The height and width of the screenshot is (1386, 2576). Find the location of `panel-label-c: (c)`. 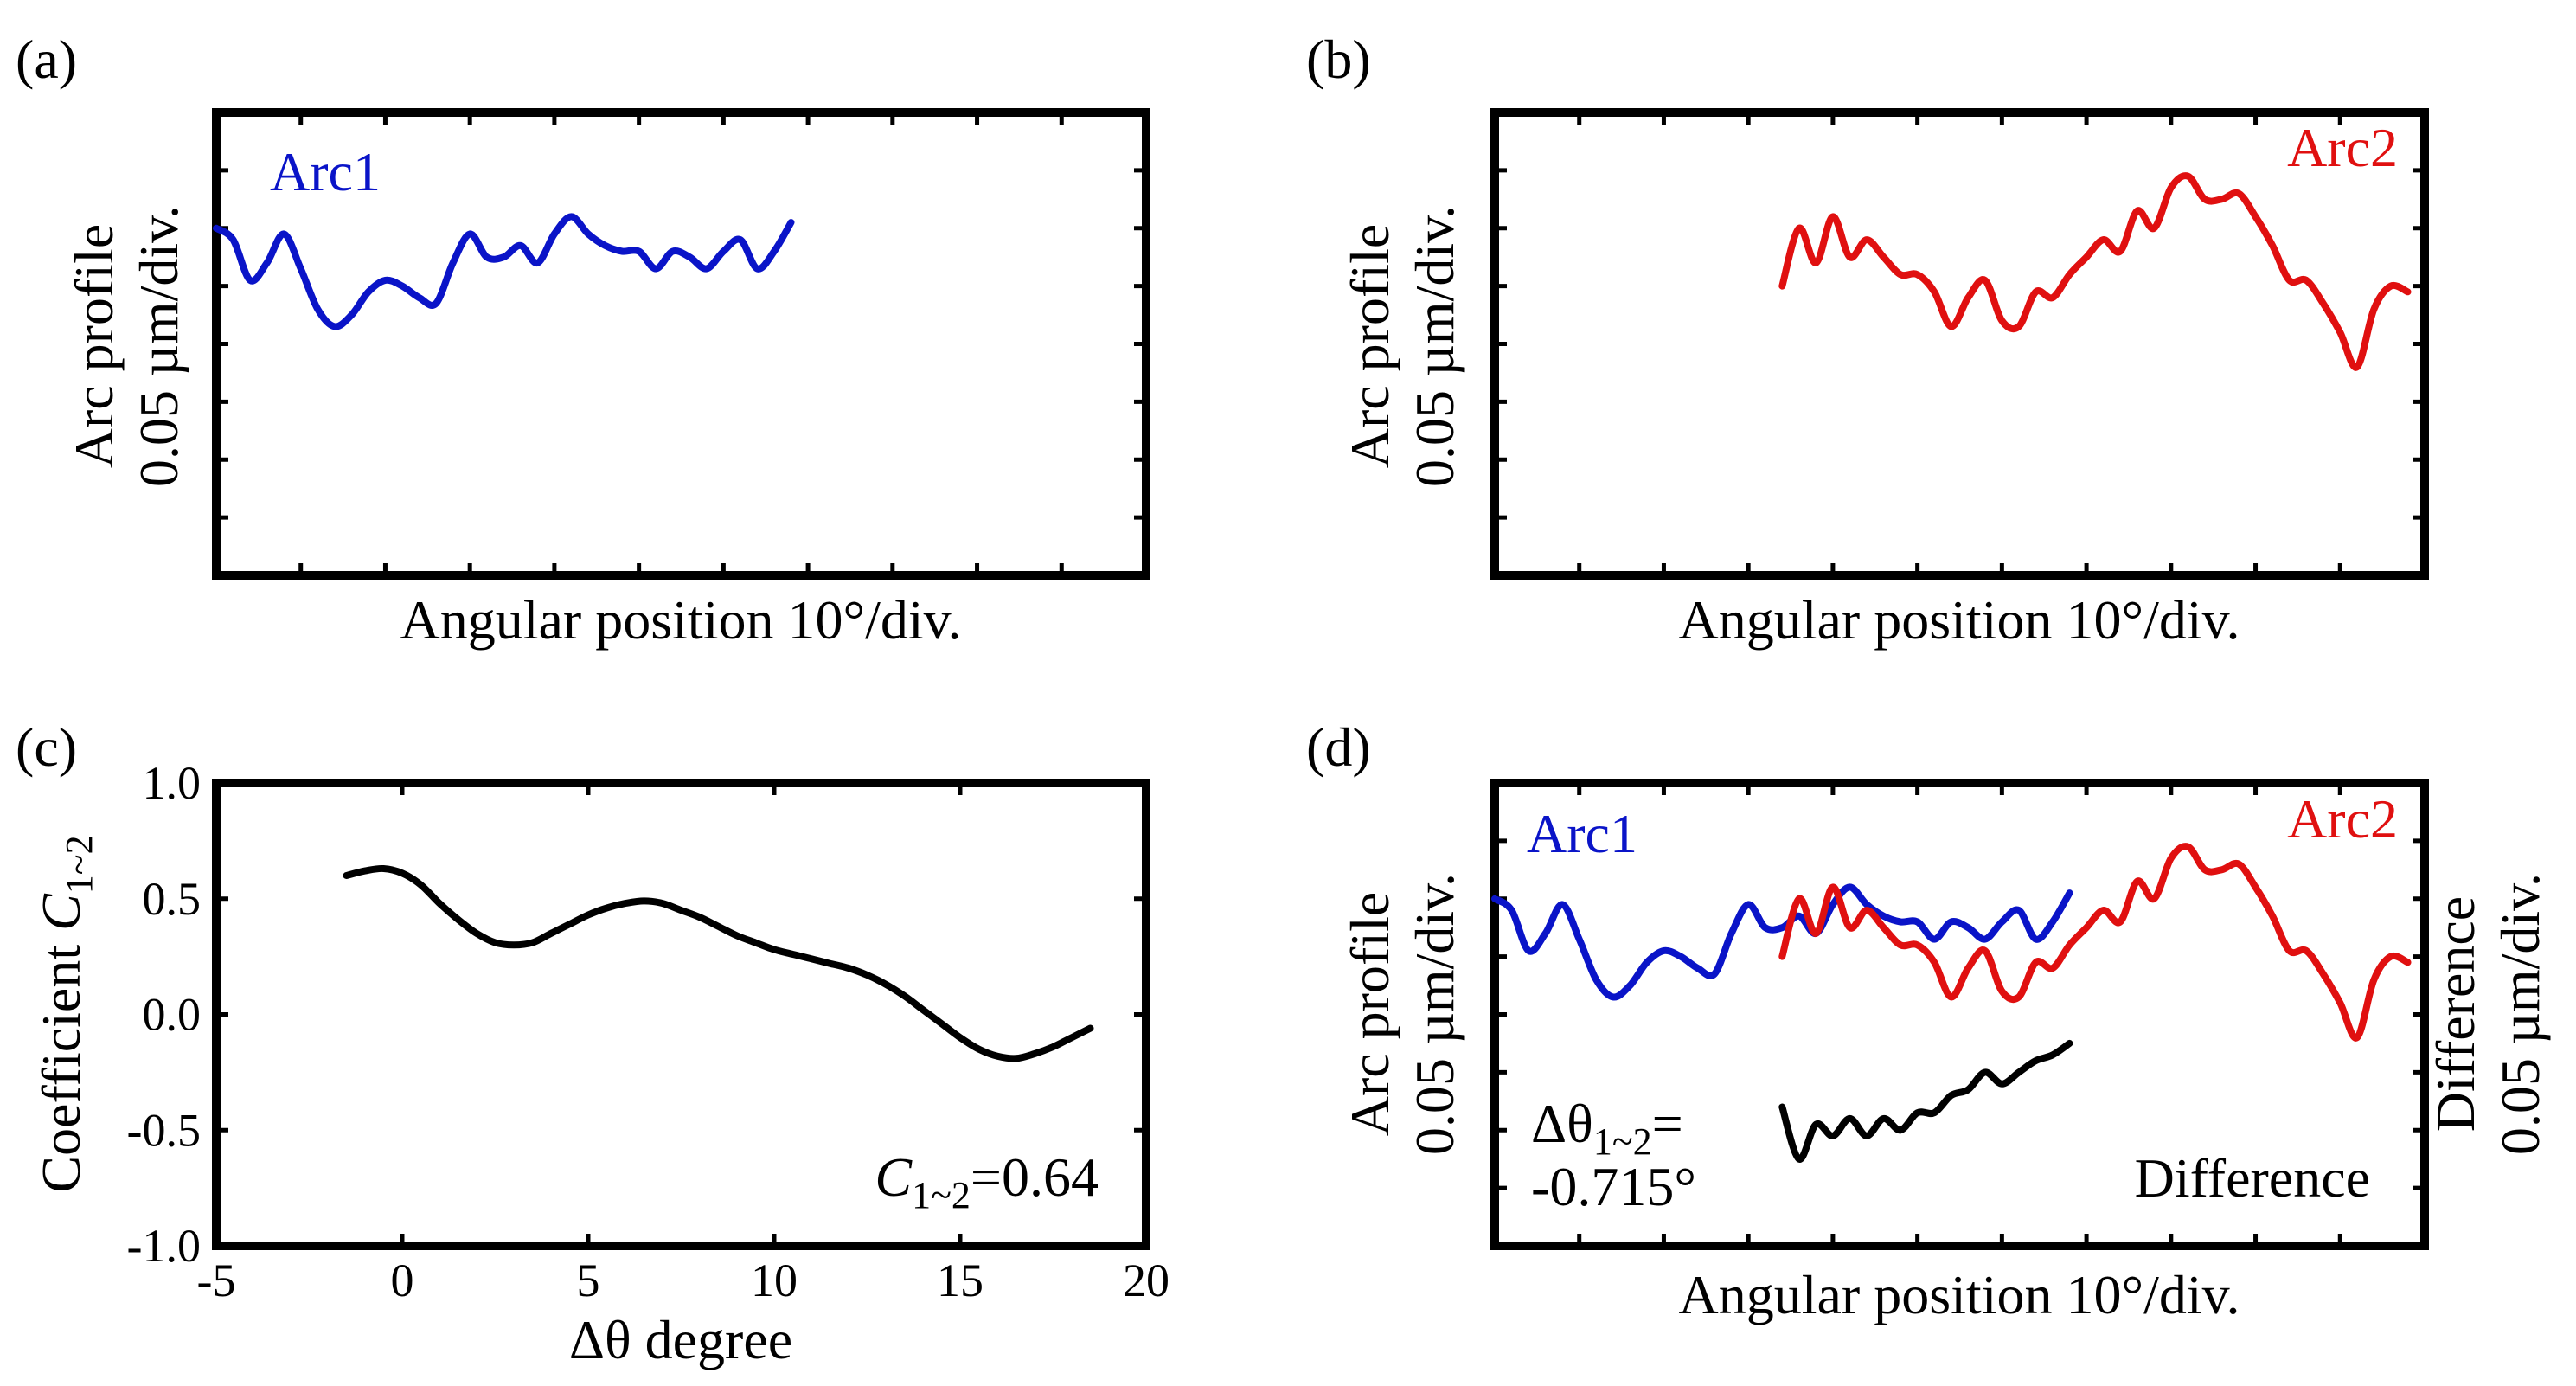

panel-label-c: (c) is located at coordinates (46, 747).